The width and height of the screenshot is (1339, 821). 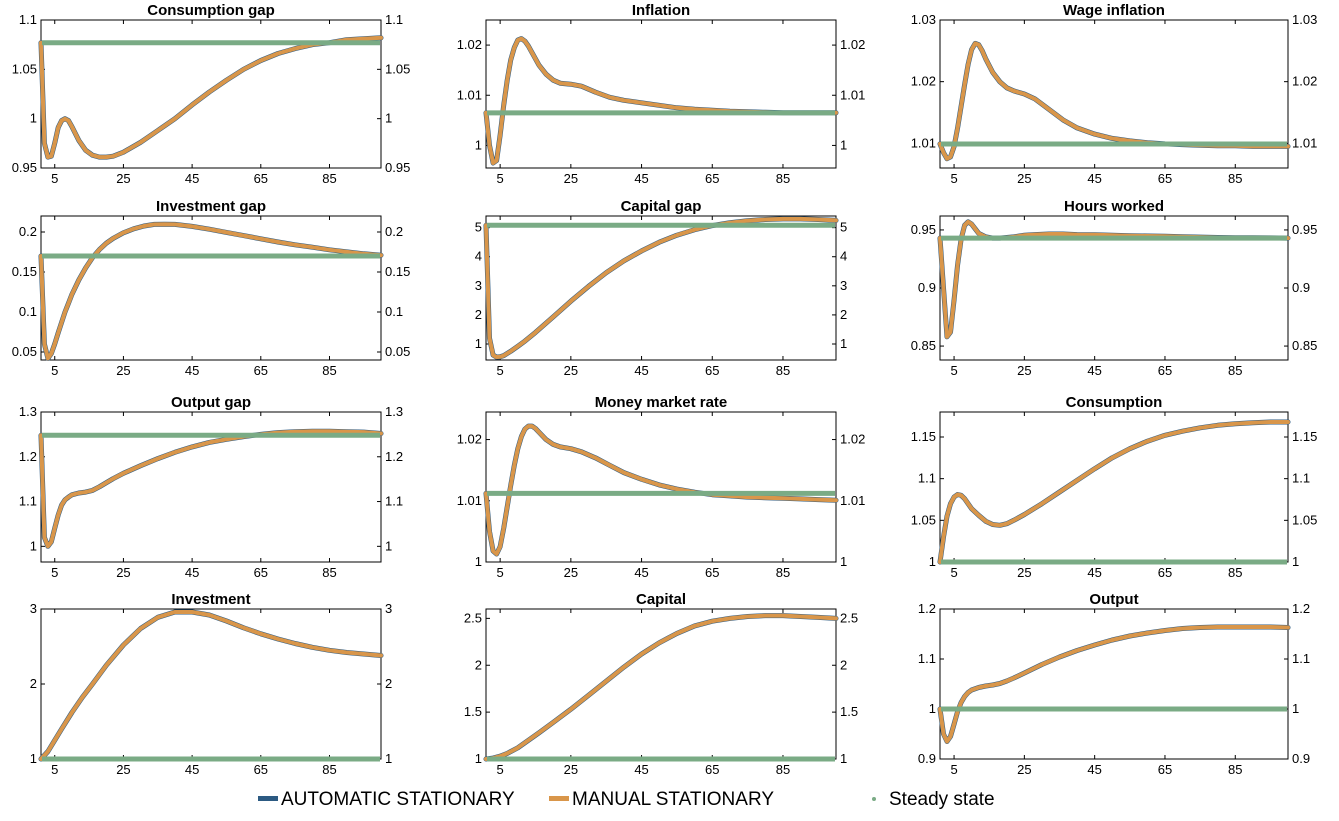 What do you see at coordinates (24, 351) in the screenshot?
I see `y-tick-label-left: 0.05` at bounding box center [24, 351].